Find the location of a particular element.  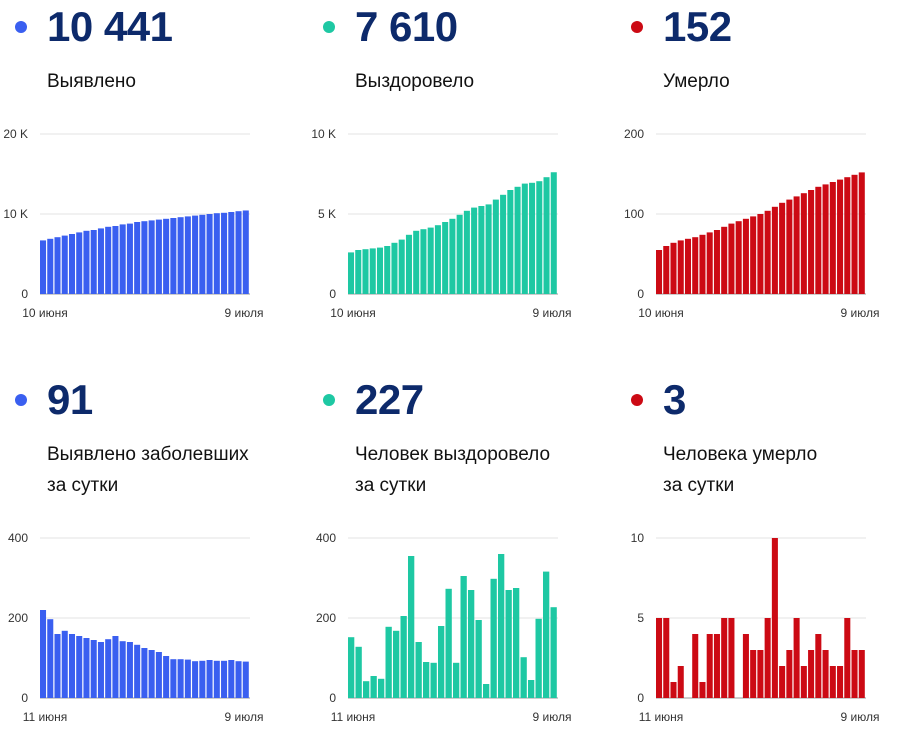

y-tick-label: 10 K is located at coordinates (323, 134).